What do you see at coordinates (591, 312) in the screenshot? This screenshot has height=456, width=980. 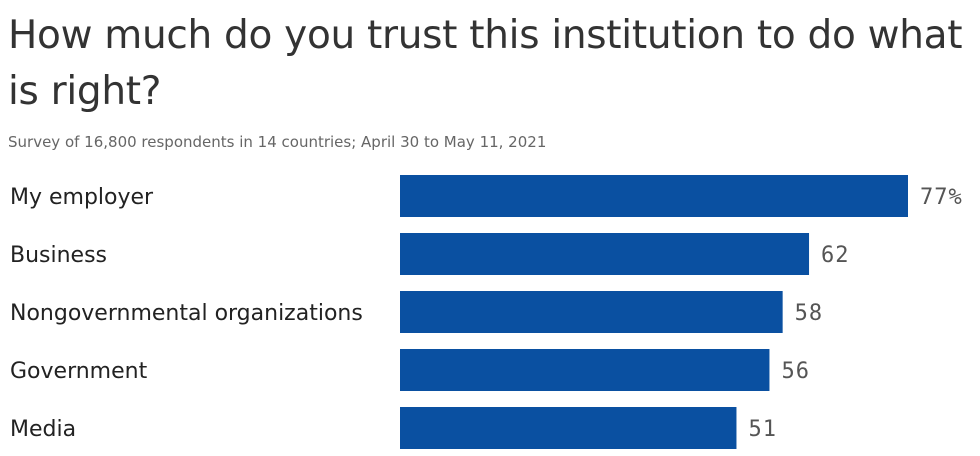 I see `bar-nongovernmental-organizations` at bounding box center [591, 312].